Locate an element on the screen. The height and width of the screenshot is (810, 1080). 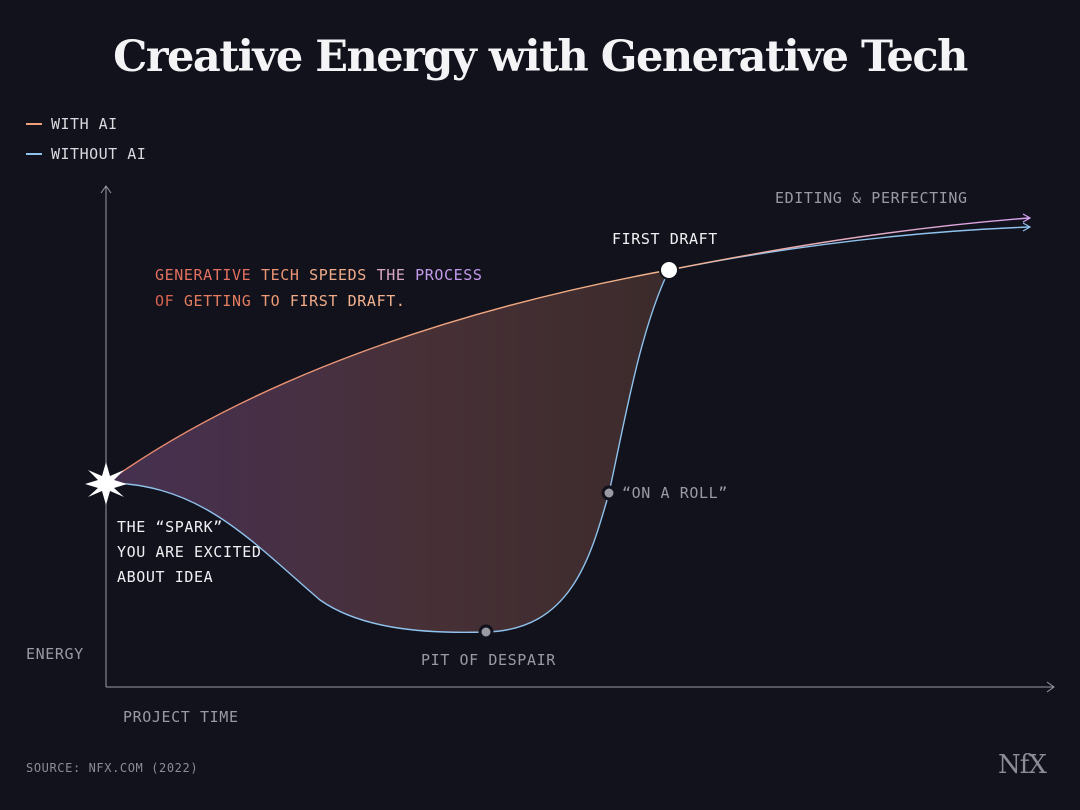
legend-label-with-ai: WITH AI is located at coordinates (84, 124).